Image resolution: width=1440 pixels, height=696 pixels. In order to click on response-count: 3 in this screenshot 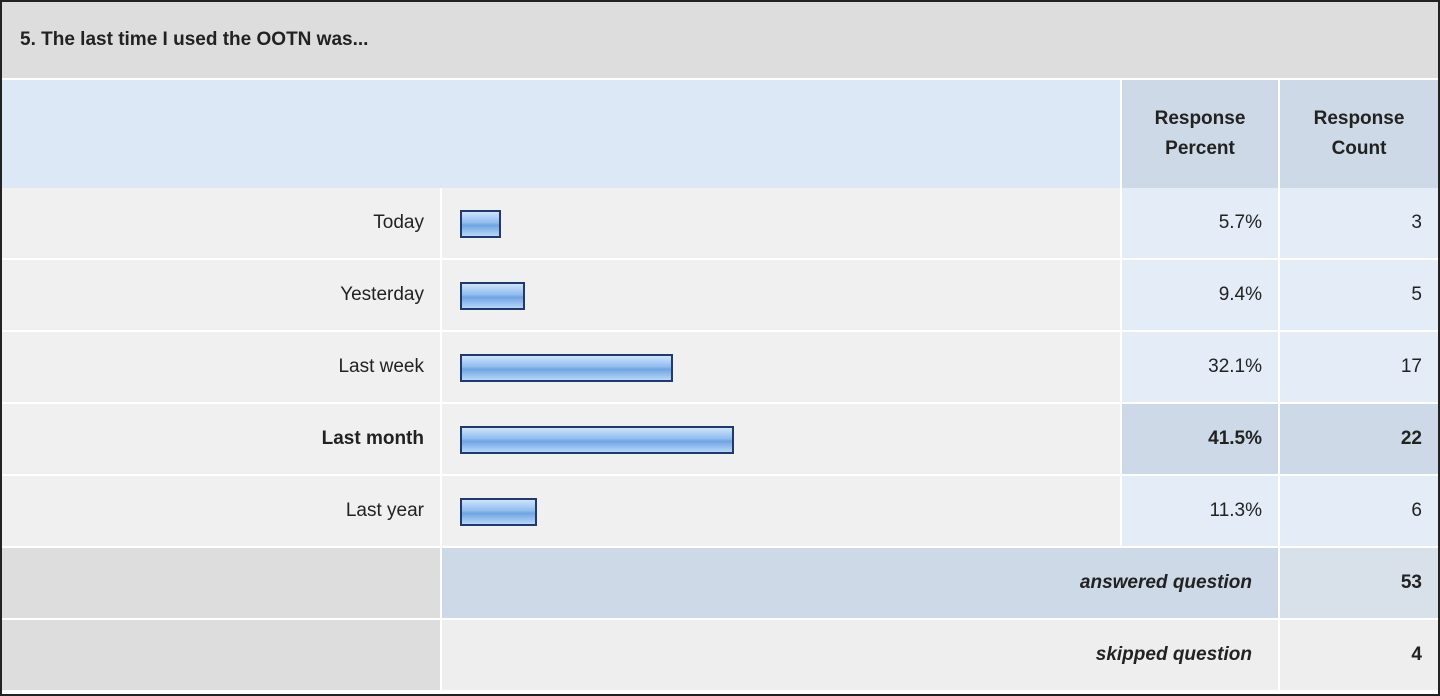, I will do `click(1359, 224)`.